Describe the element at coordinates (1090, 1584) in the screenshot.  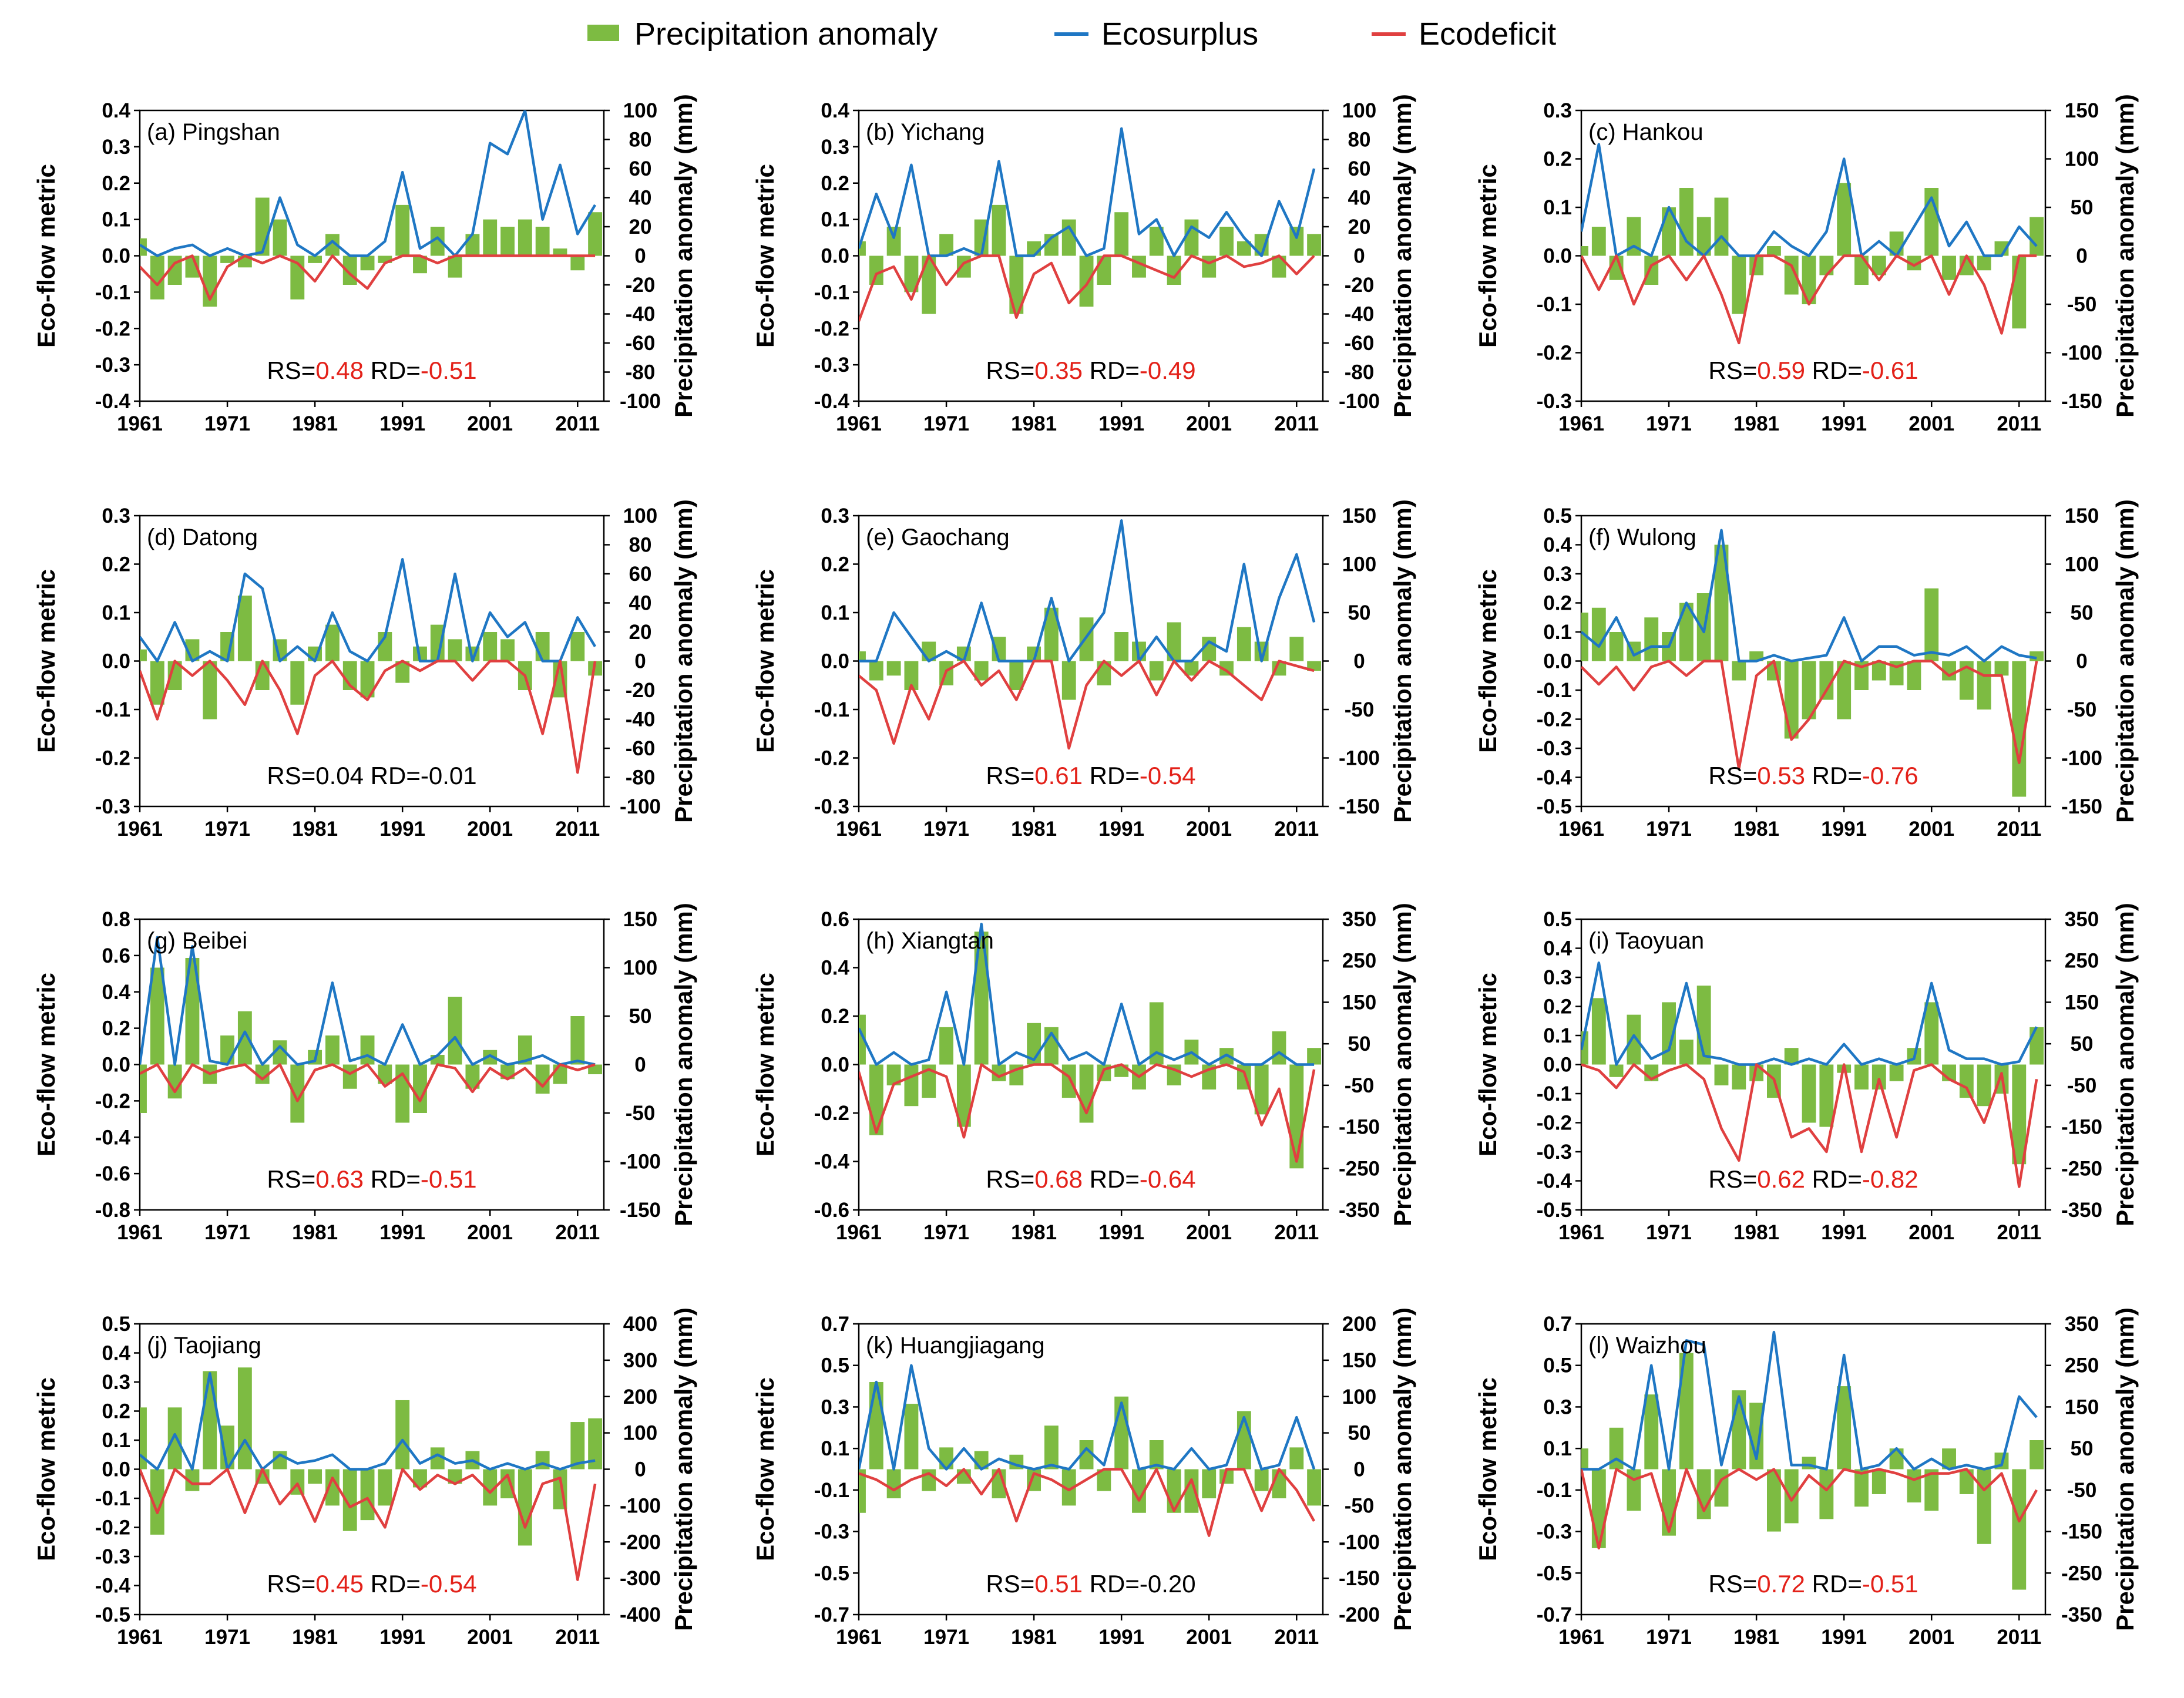
I see `stats-label: RS=0.51 RD=-0.20` at that location.